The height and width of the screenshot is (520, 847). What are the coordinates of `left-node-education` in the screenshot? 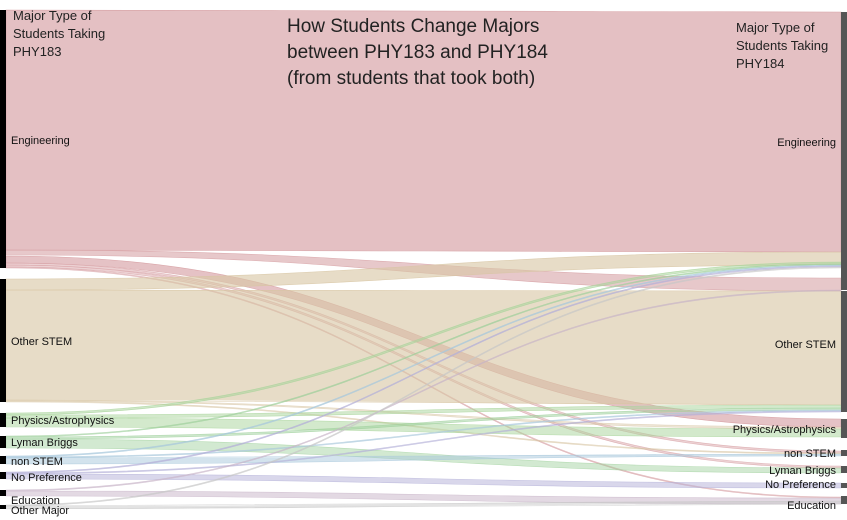 It's located at (3, 493).